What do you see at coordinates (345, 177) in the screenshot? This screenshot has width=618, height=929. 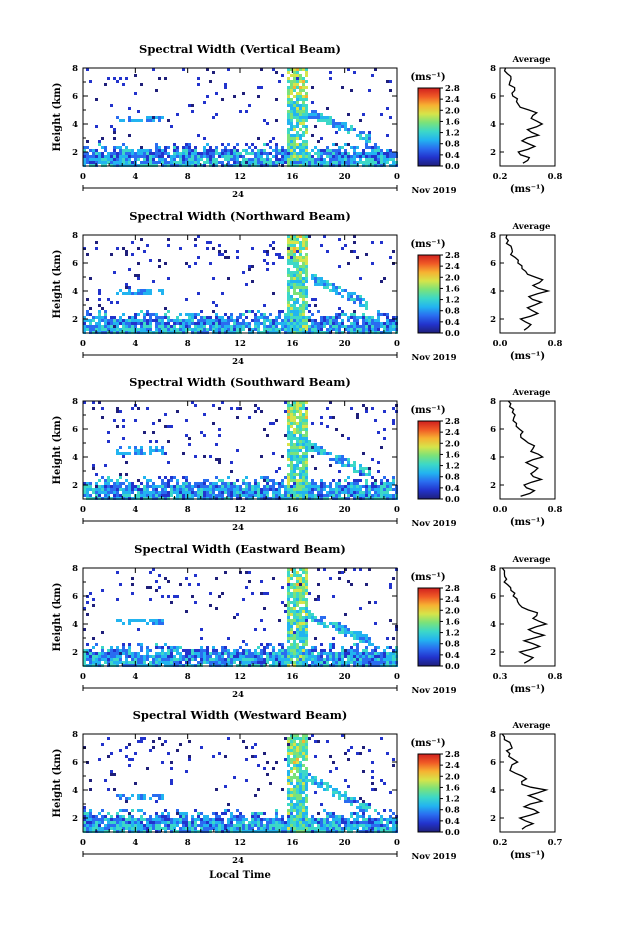 I see `x-tick-label: 20` at bounding box center [345, 177].